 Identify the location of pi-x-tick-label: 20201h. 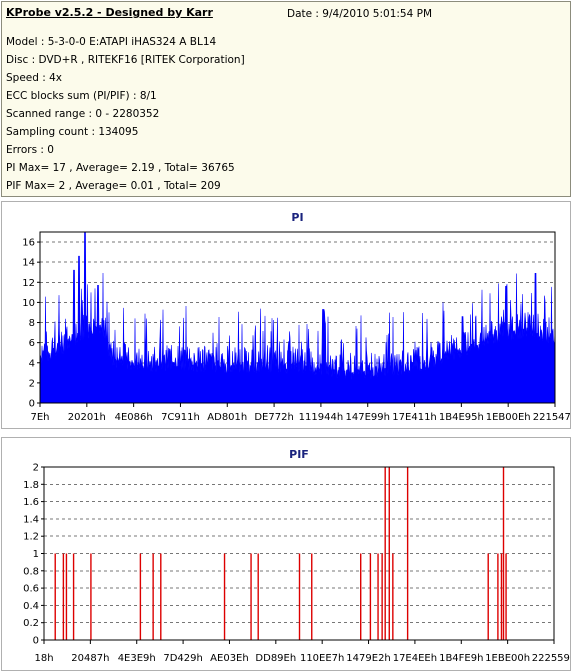
(87, 417).